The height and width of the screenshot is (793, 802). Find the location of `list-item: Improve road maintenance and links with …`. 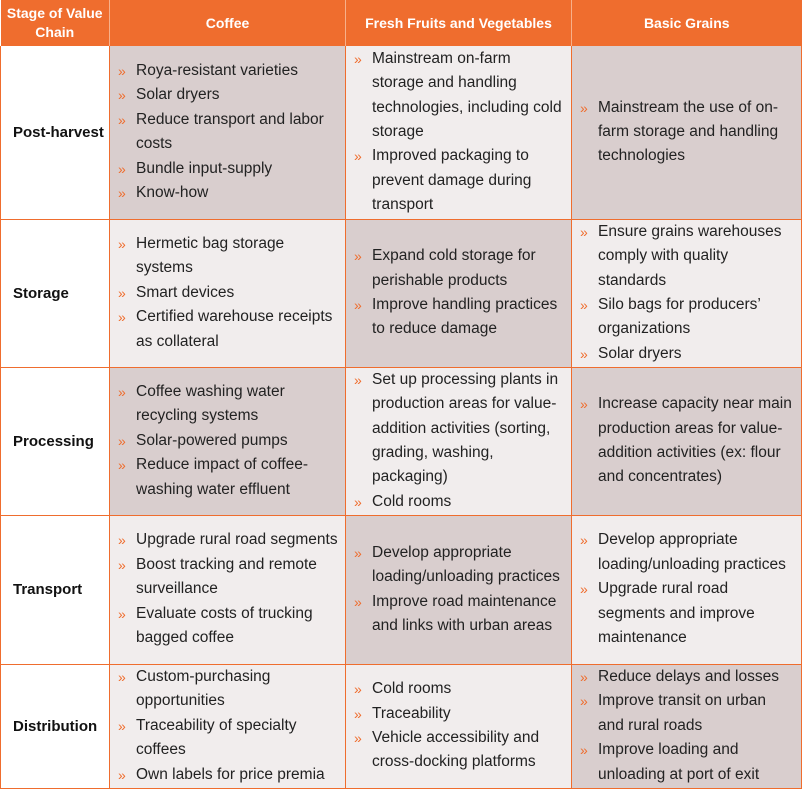

list-item: Improve road maintenance and links with … is located at coordinates (459, 614).